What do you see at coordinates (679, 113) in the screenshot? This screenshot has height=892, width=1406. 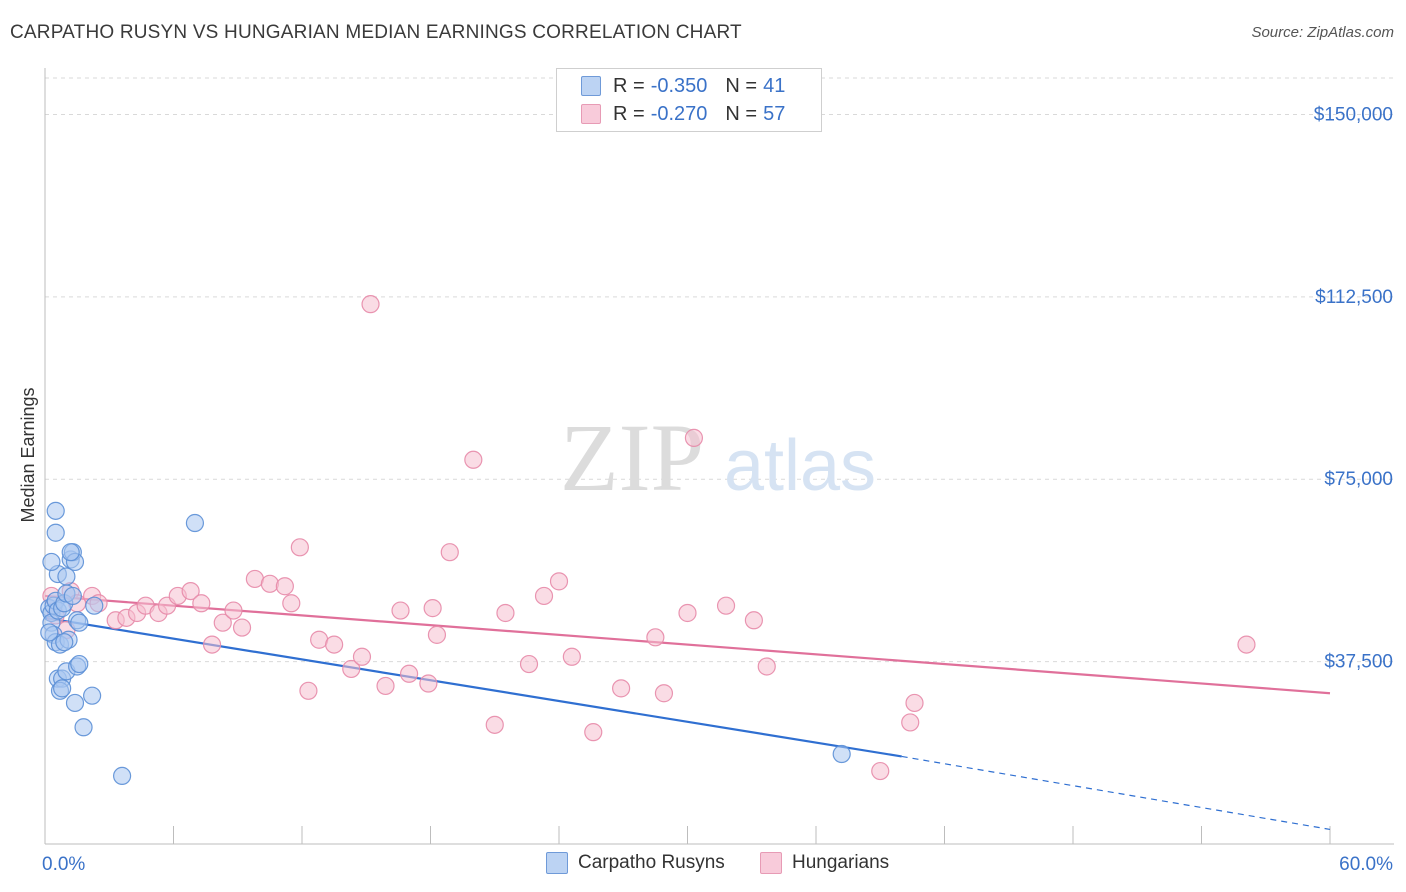 I see `legend-r-value: -0.270` at bounding box center [679, 113].